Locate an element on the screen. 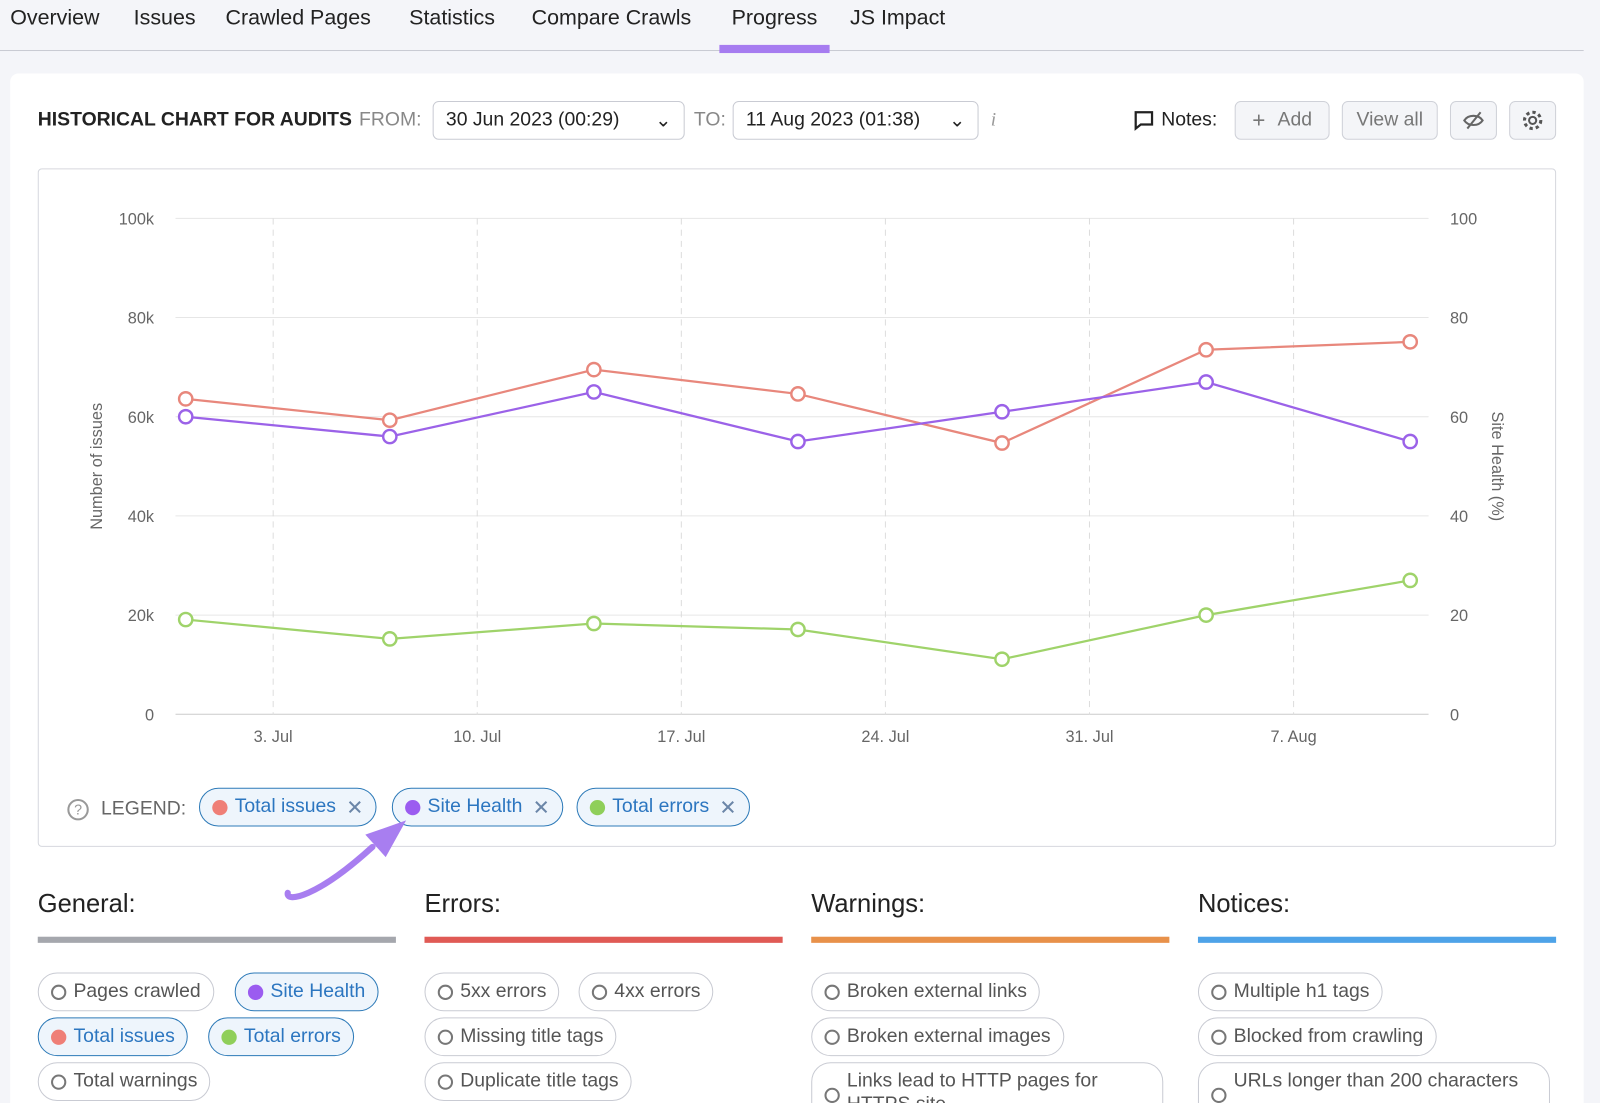 The width and height of the screenshot is (1600, 1103). metric-toggle: Total warnings is located at coordinates (124, 1082).